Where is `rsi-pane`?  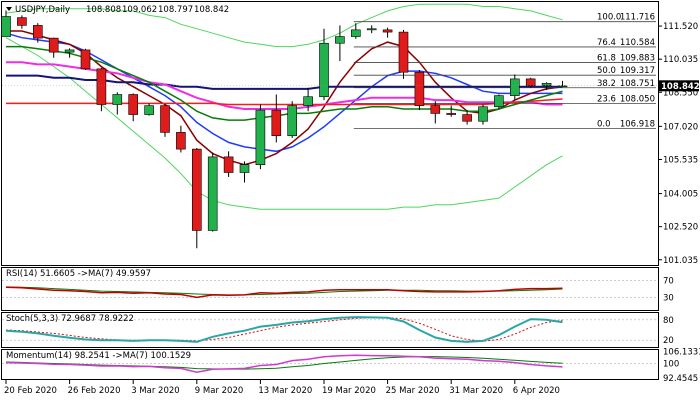
rsi-pane is located at coordinates (330, 289).